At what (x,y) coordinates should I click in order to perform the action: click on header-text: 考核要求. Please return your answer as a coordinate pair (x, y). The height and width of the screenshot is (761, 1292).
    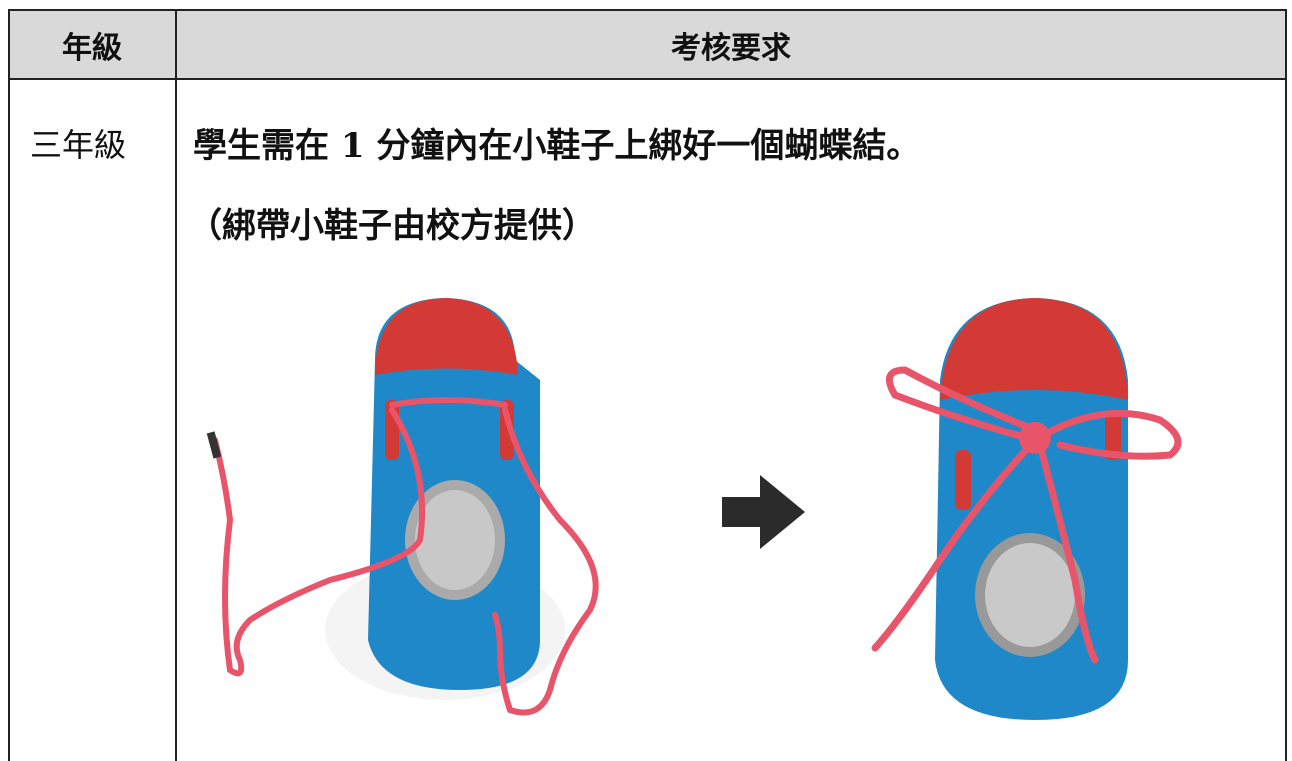
    Looking at the image, I should click on (731, 48).